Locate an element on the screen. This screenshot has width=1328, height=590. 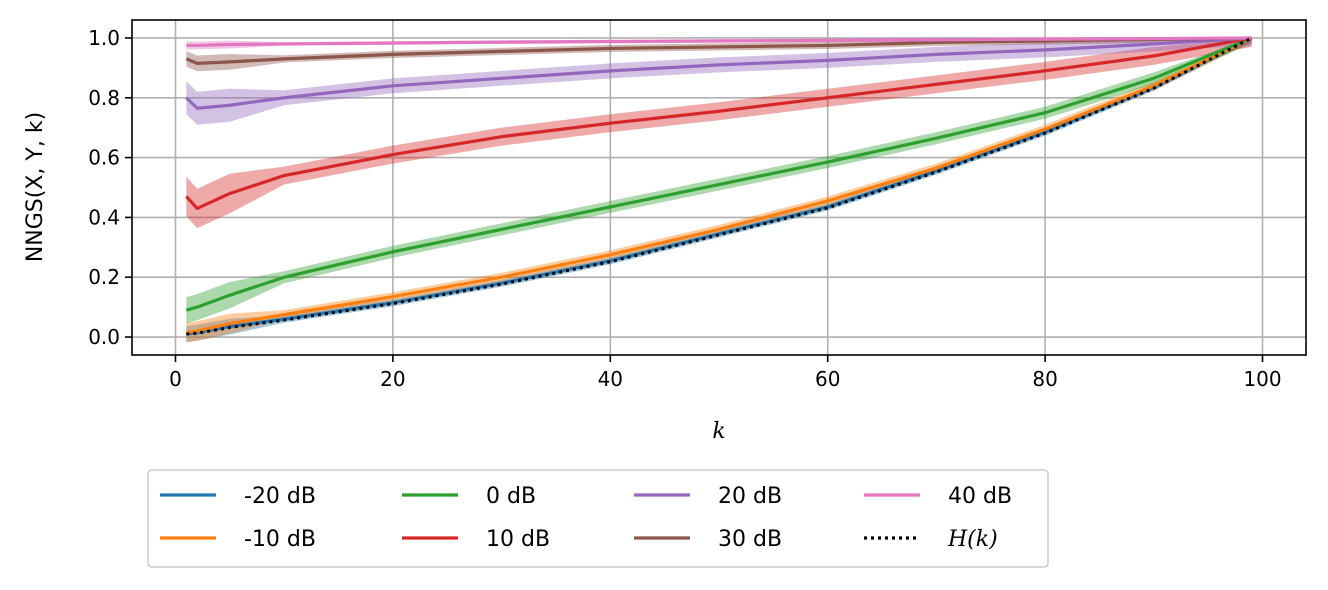
y-tick-label: 0.8 is located at coordinates (104, 98).